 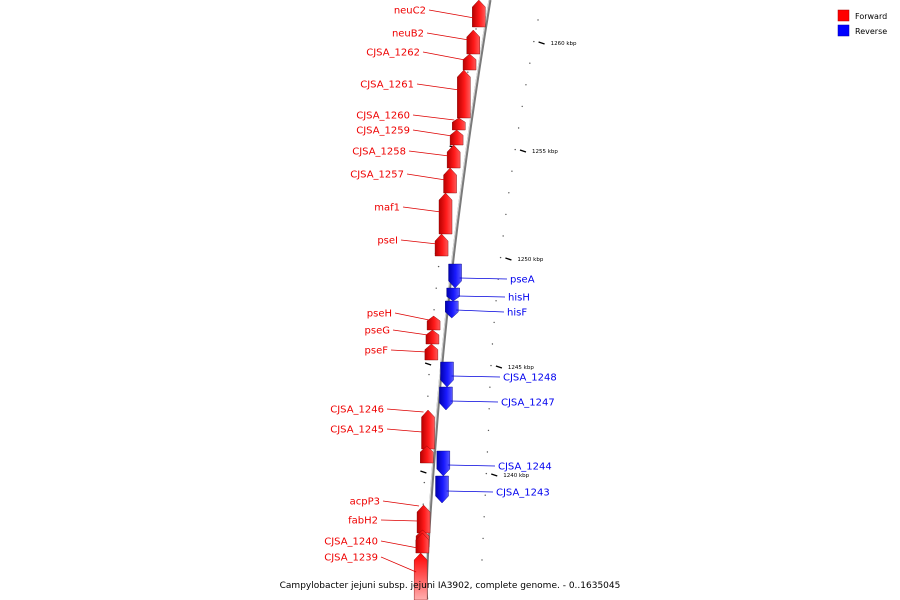 I want to click on gene-label-cjsa-1239: CJSA_1239, so click(x=351, y=558).